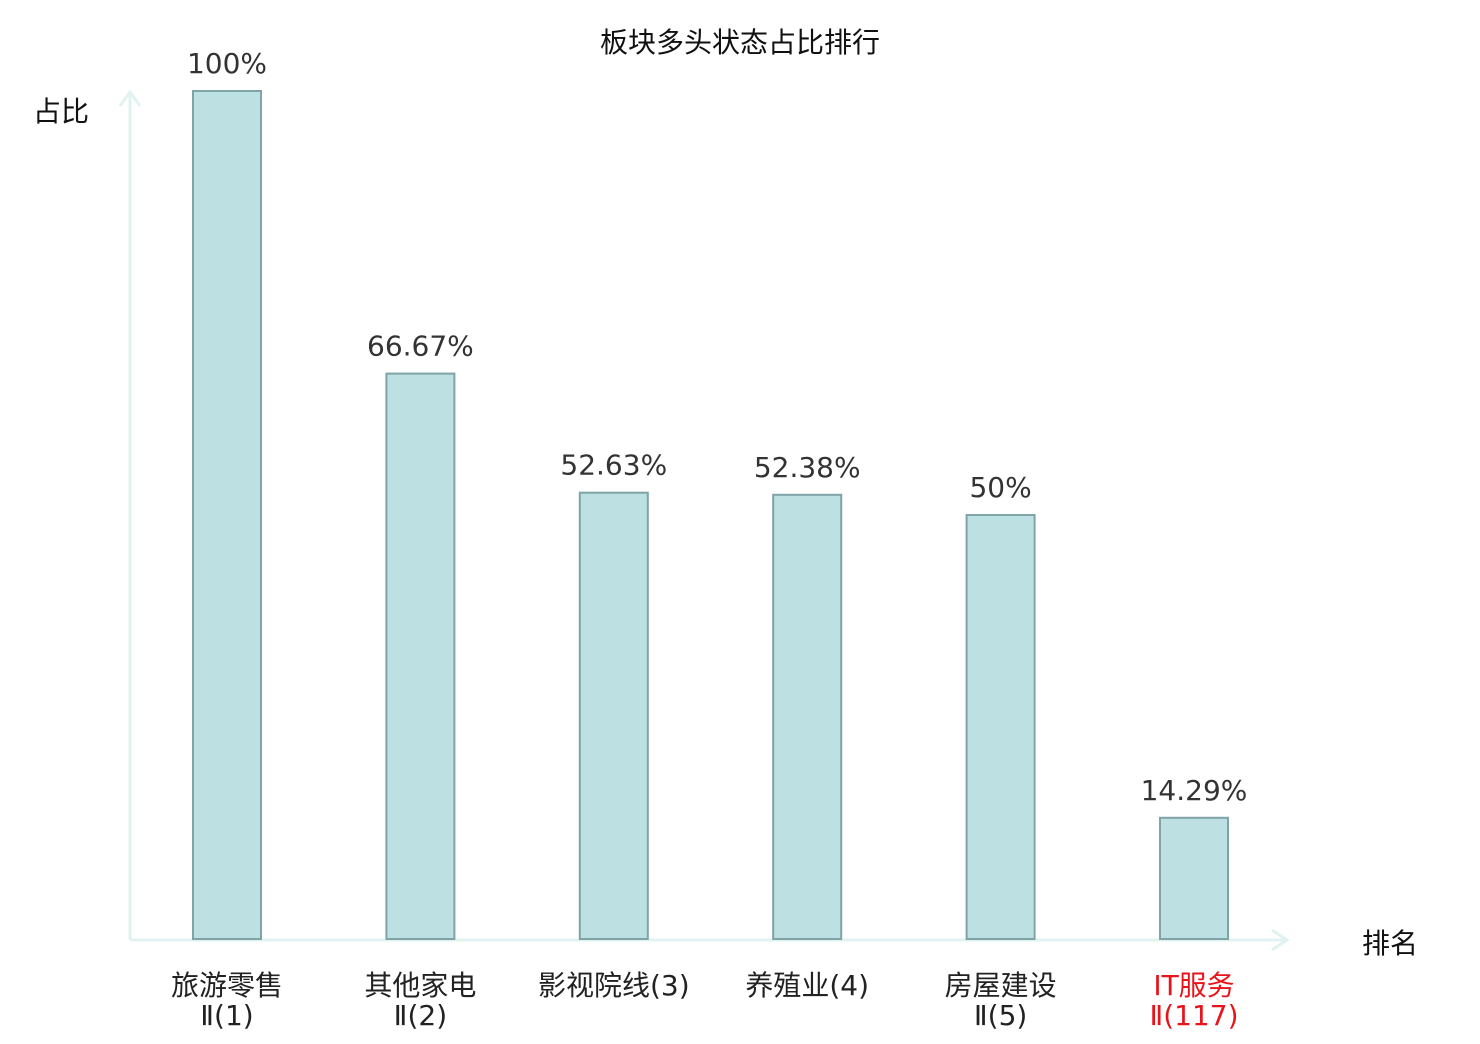 Image resolution: width=1480 pixels, height=1044 pixels. Describe the element at coordinates (61, 111) in the screenshot. I see `y-axis-label: 占比` at that location.